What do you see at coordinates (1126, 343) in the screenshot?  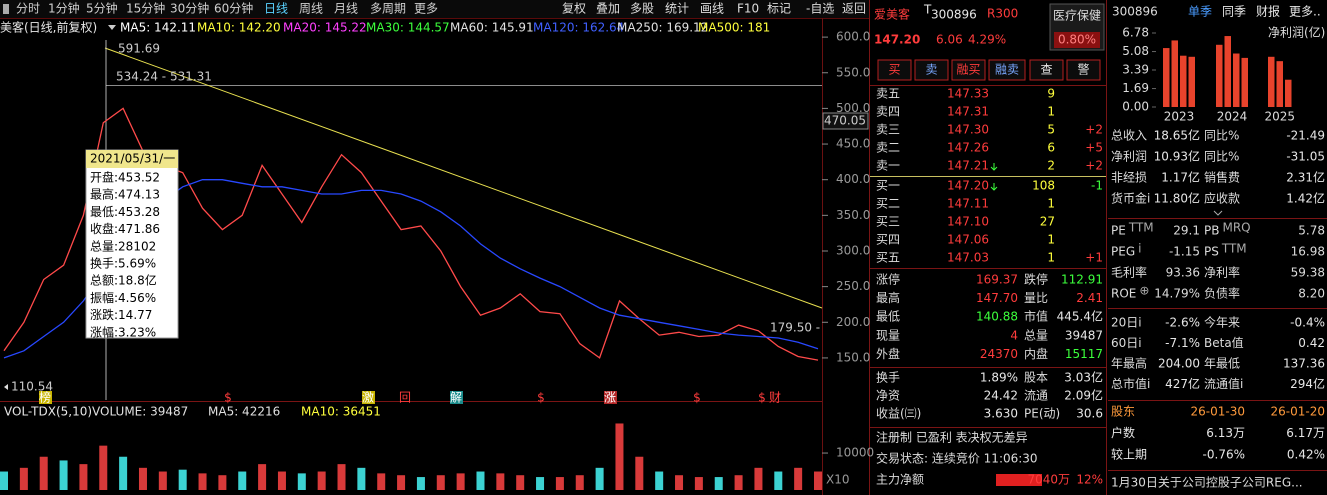 I see `fin-label: 60日i` at bounding box center [1126, 343].